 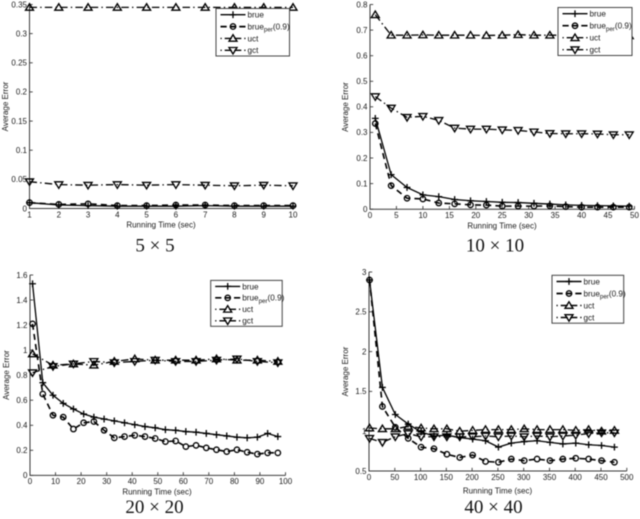 I want to click on svg-text: 15, so click(x=449, y=215).